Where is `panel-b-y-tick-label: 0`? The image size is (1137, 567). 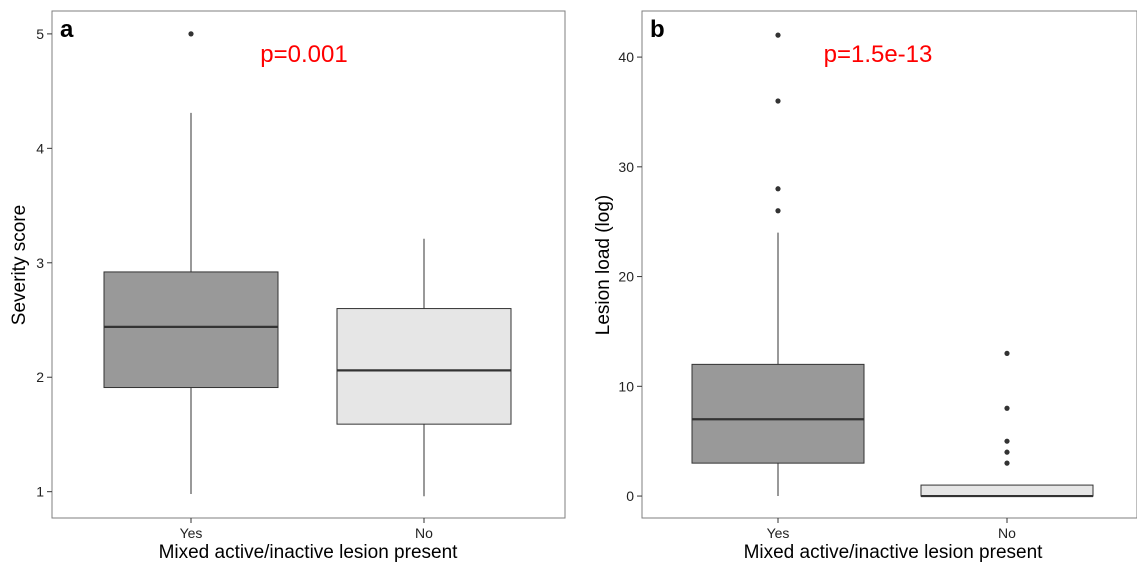 panel-b-y-tick-label: 0 is located at coordinates (630, 496).